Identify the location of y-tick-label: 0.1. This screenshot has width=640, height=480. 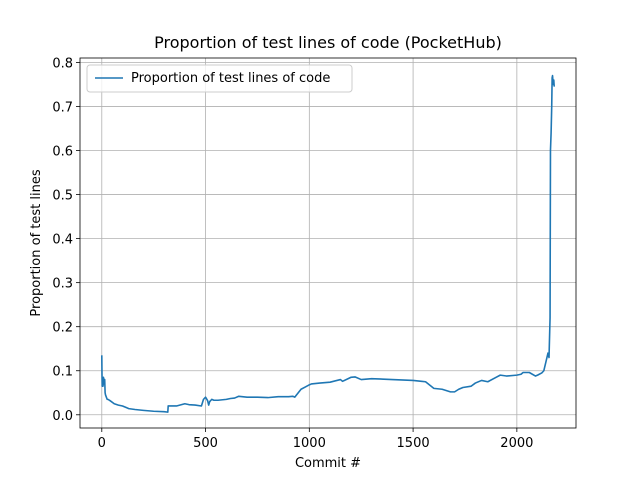
(62, 372).